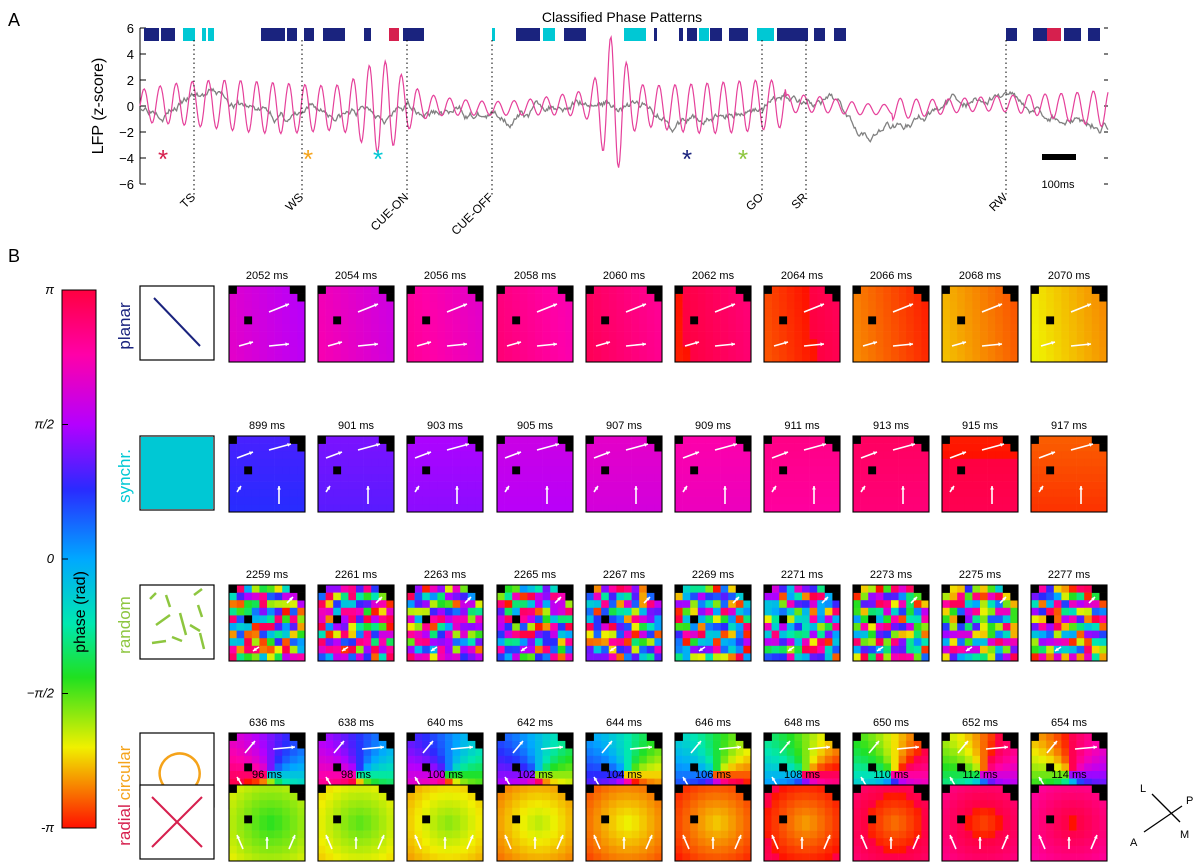 This screenshot has height=863, width=1198. I want to click on missing-electrode, so click(516, 619).